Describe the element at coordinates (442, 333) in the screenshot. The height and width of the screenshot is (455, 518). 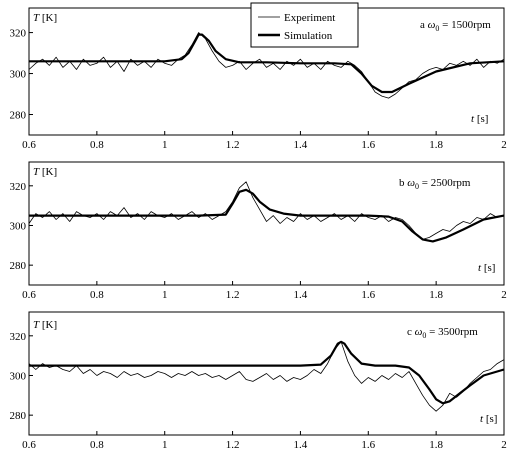
I see `panel-c-annotation: c ω0 = 3500rpm` at that location.